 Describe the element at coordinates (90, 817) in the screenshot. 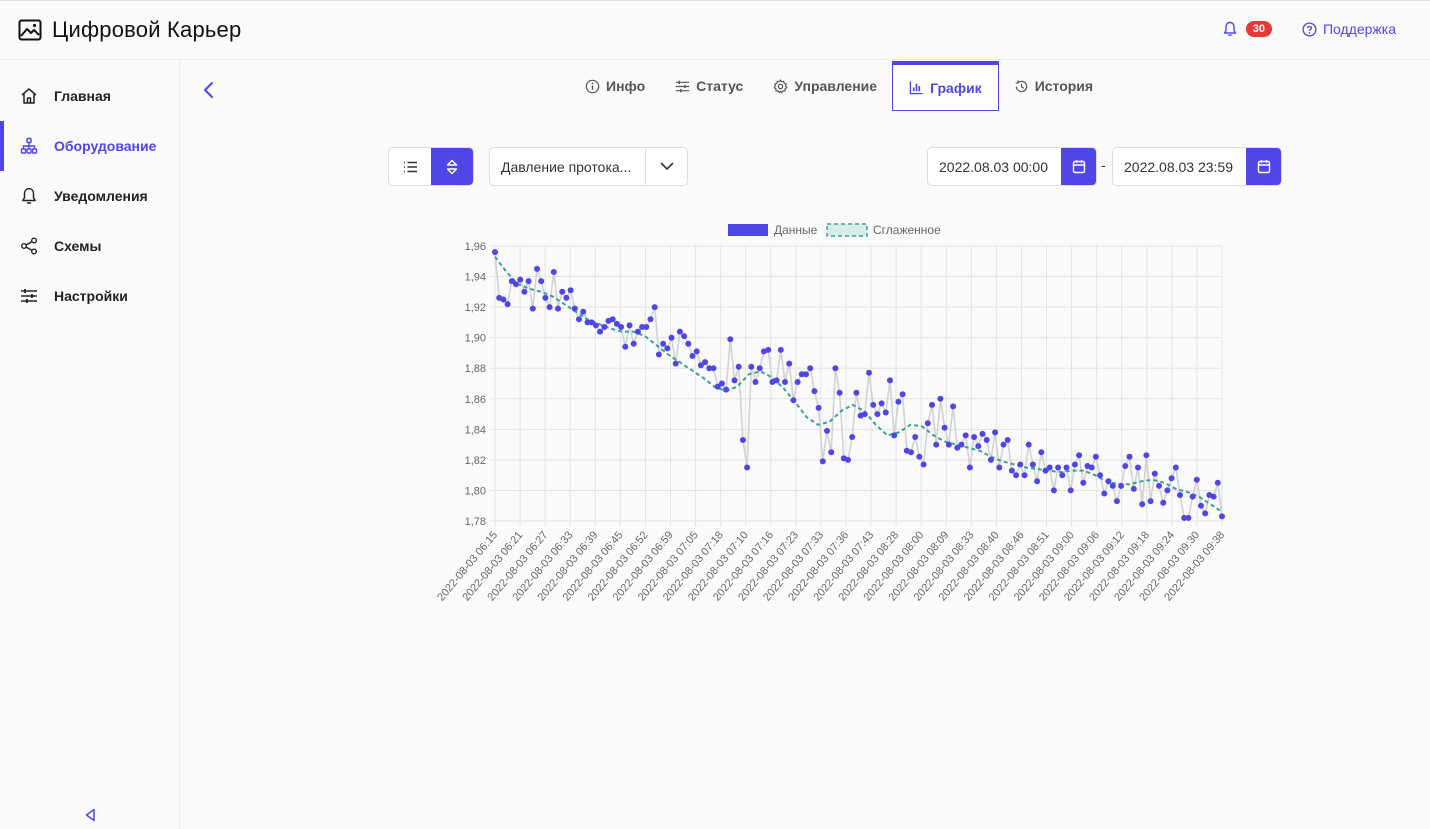

I see `sidebar-collapse-button` at that location.